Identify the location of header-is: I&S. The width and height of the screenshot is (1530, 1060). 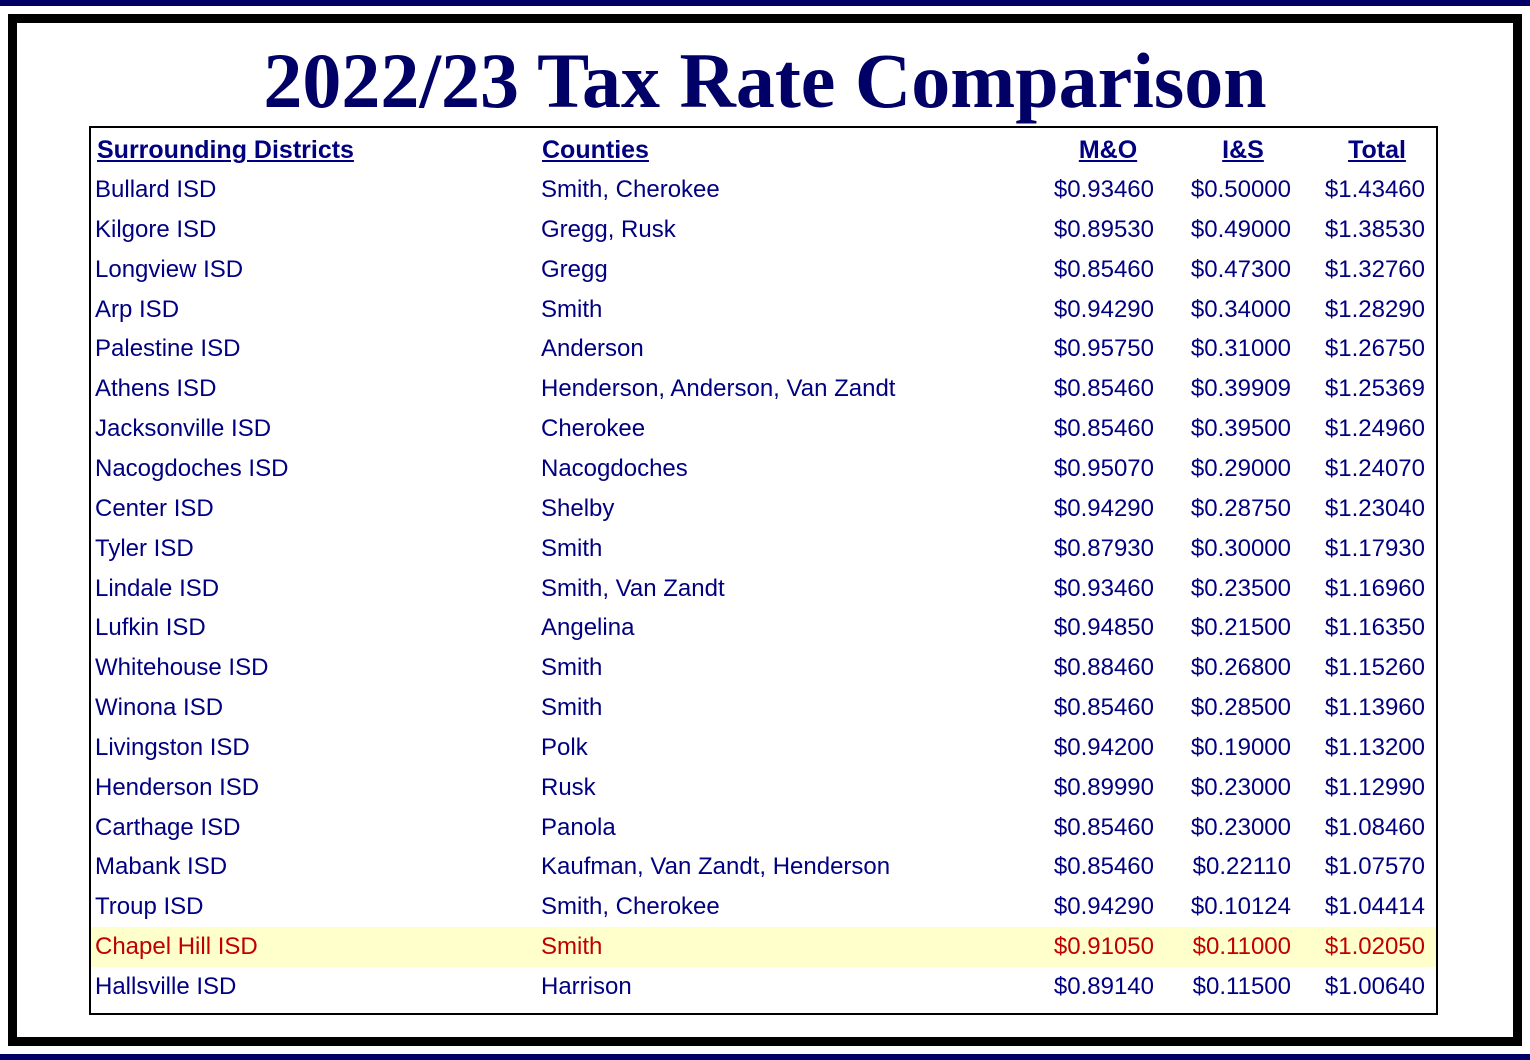
(1243, 150).